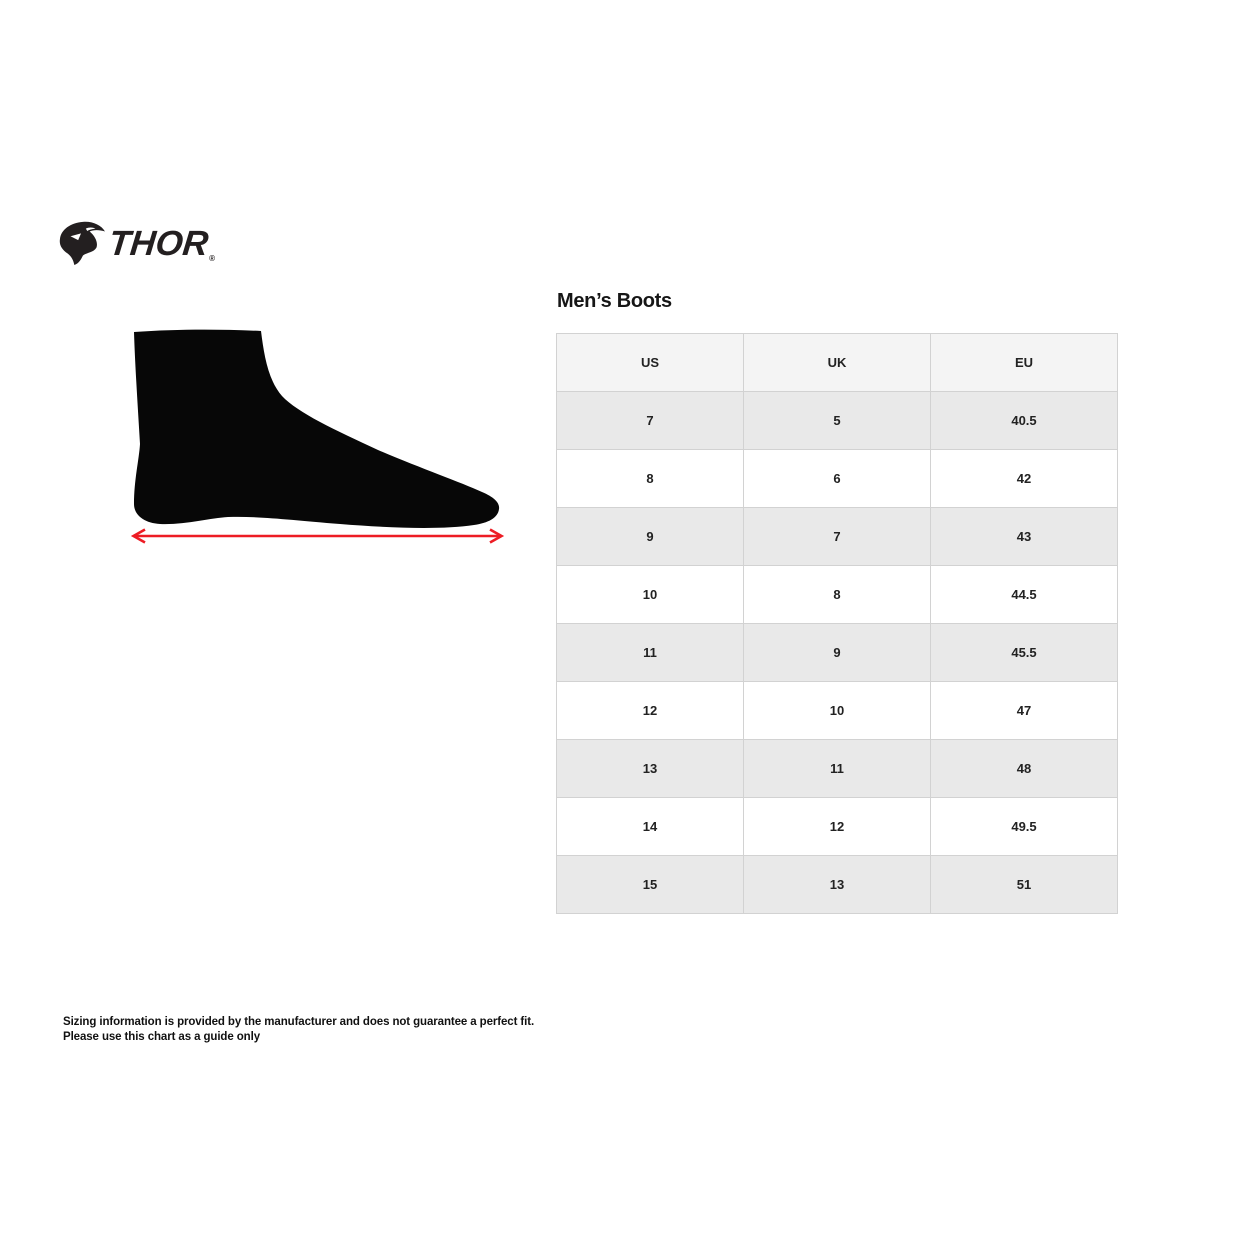 The height and width of the screenshot is (1260, 1260). I want to click on size-cell: 45.5, so click(1024, 652).